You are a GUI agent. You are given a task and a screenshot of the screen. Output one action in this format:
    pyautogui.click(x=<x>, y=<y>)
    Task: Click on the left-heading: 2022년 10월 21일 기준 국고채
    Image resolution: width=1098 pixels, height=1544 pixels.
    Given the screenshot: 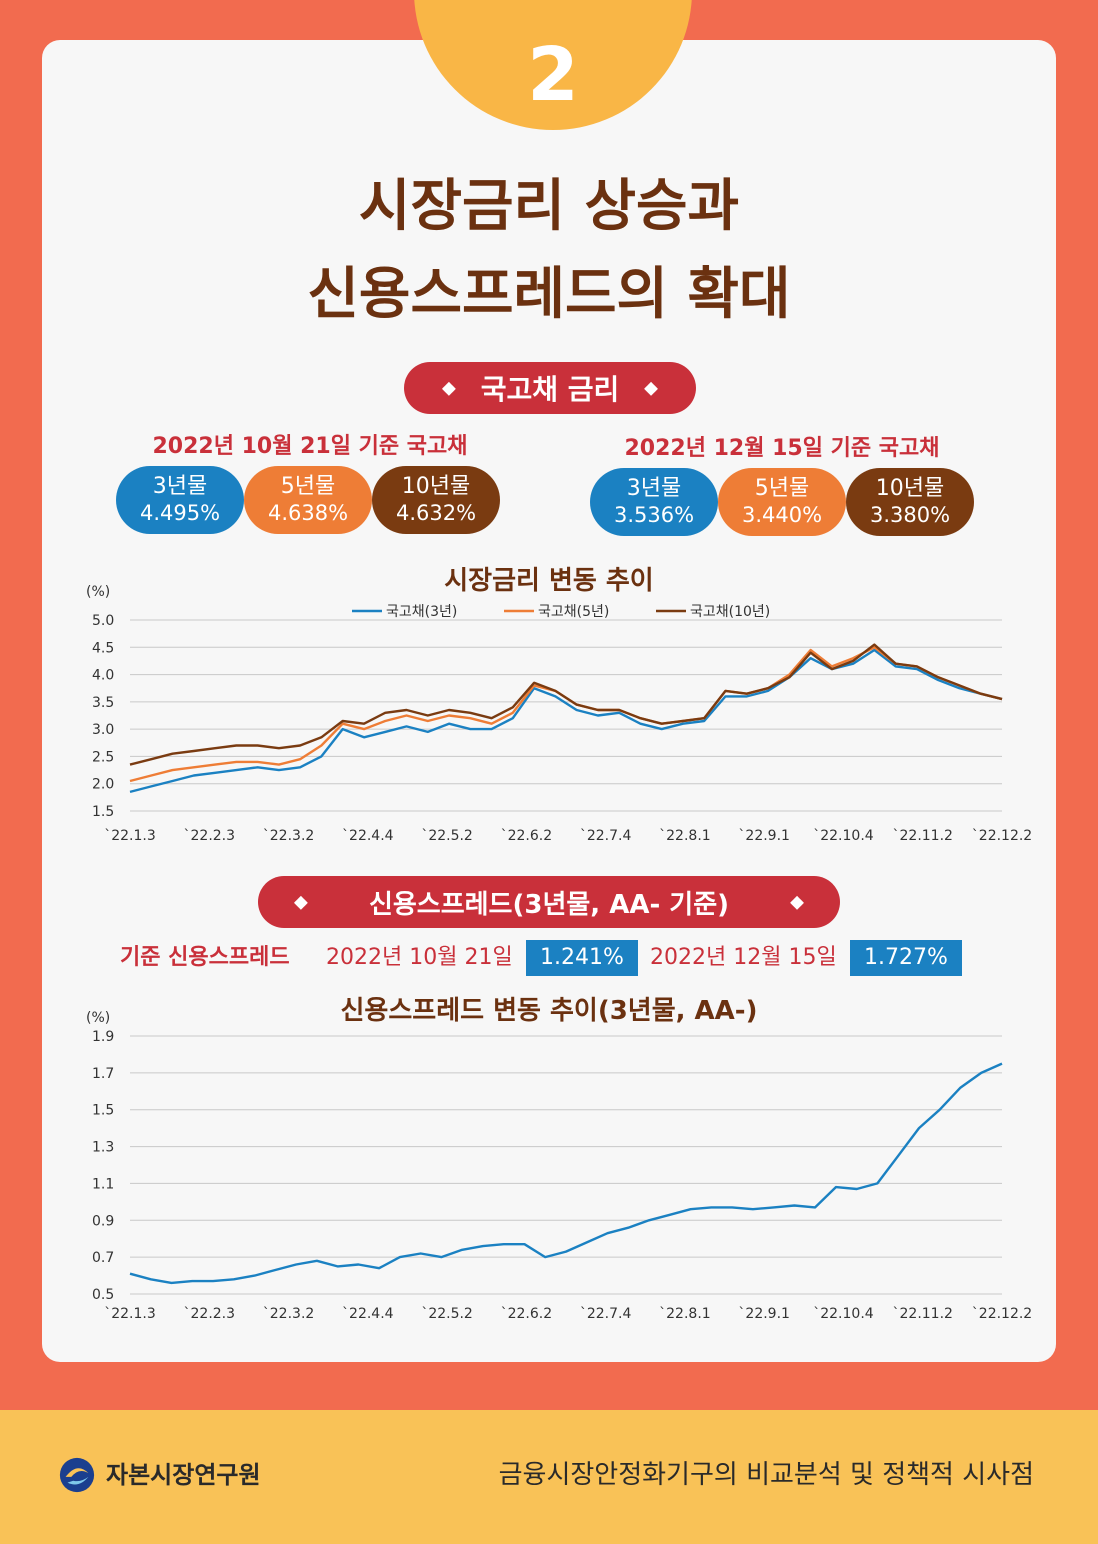 What is the action you would take?
    pyautogui.click(x=310, y=446)
    